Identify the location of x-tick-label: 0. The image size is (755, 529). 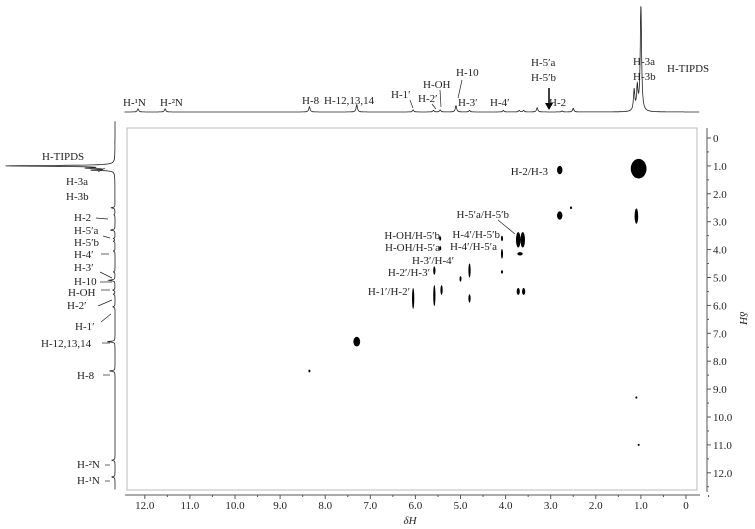
(686, 506).